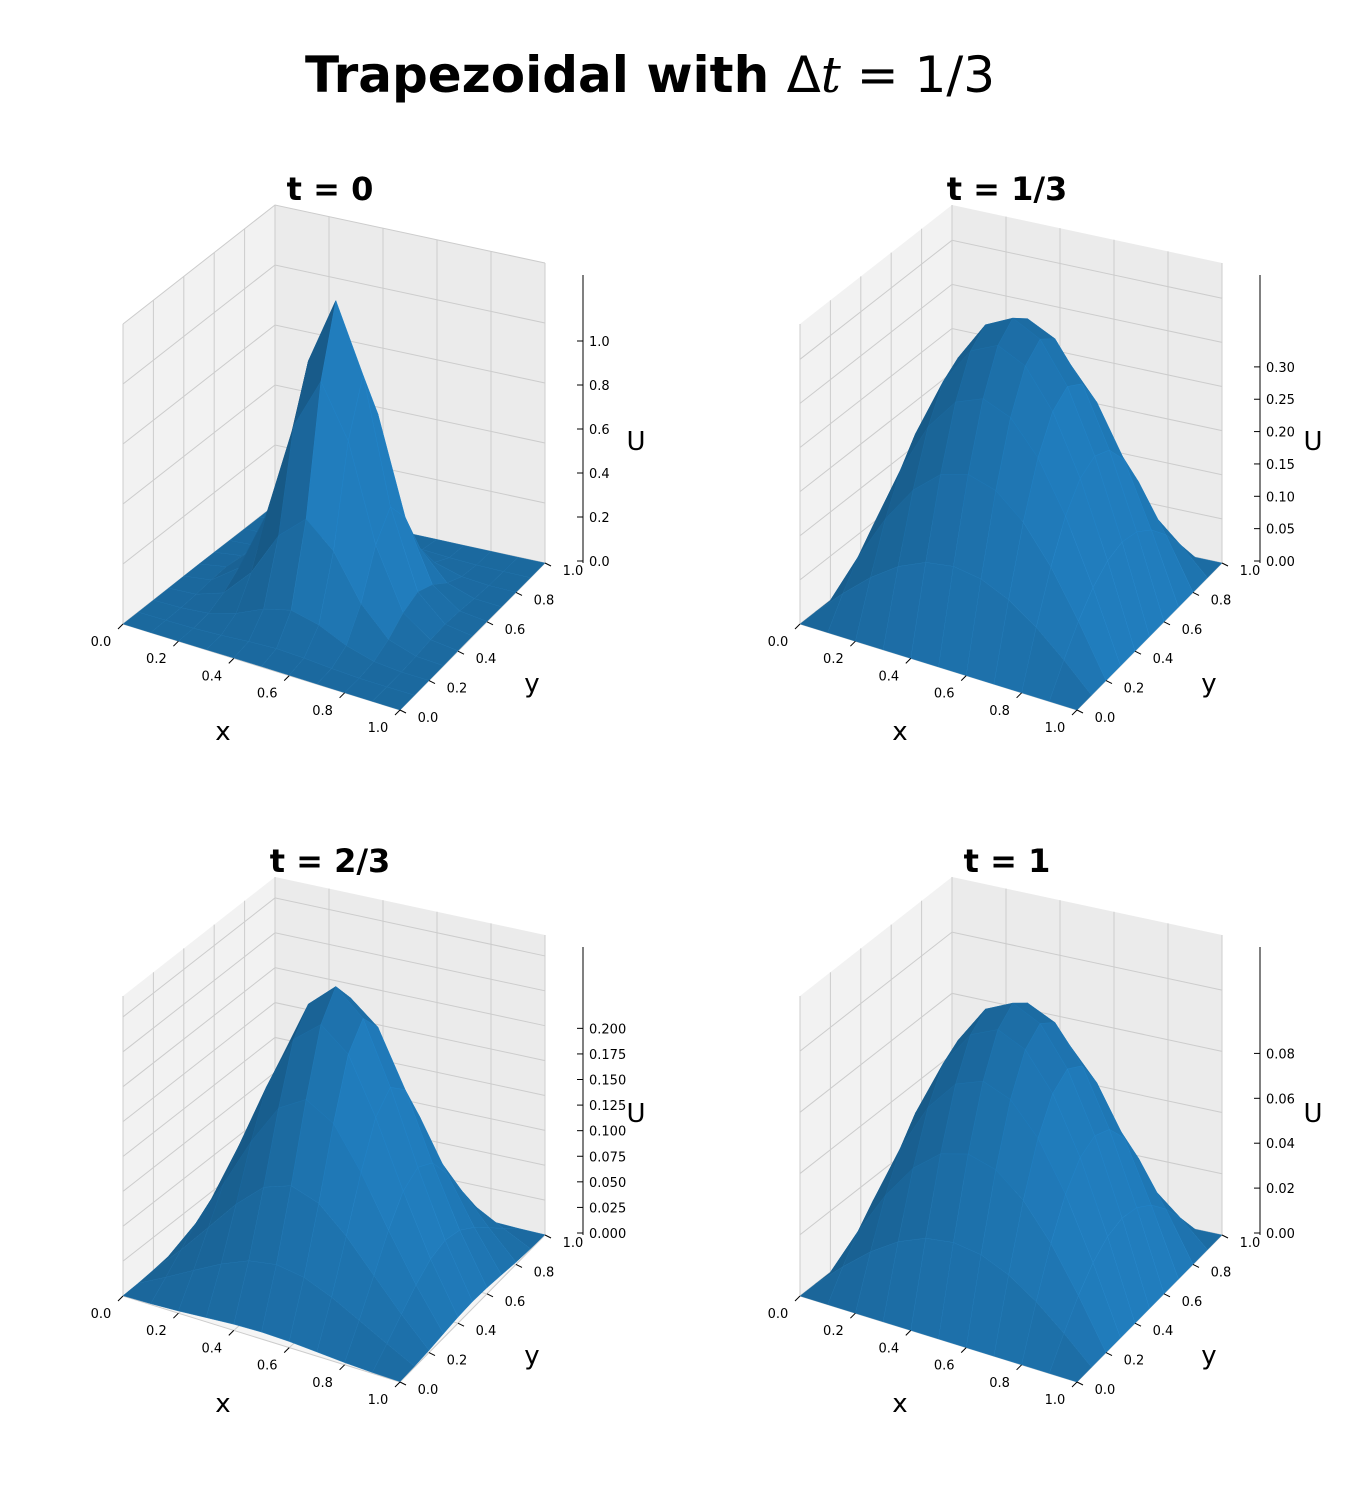 The width and height of the screenshot is (1351, 1492). What do you see at coordinates (888, 676) in the screenshot?
I see `x-tick-label: 0.4` at bounding box center [888, 676].